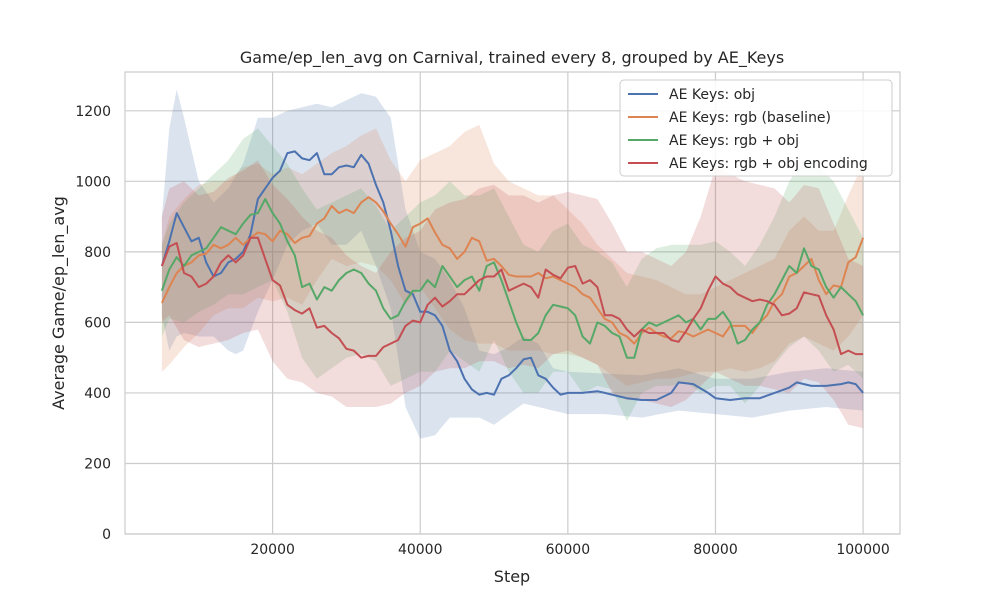  What do you see at coordinates (97, 323) in the screenshot?
I see `y-tick-label: 600` at bounding box center [97, 323].